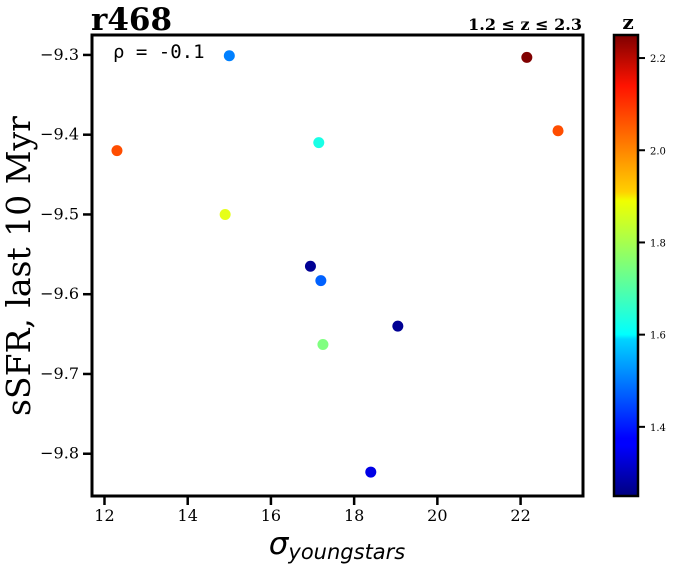 This screenshot has height=568, width=675. Describe the element at coordinates (59, 293) in the screenshot. I see `y-tick-label: −9.6` at that location.